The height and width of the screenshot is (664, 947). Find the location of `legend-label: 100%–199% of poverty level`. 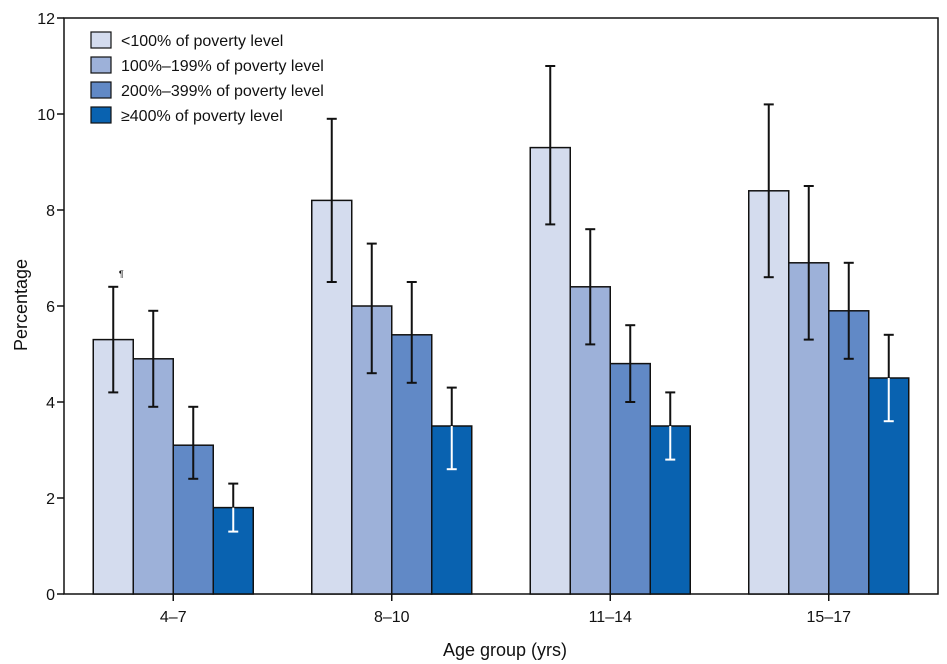

legend-label: 100%–199% of poverty level is located at coordinates (222, 66).